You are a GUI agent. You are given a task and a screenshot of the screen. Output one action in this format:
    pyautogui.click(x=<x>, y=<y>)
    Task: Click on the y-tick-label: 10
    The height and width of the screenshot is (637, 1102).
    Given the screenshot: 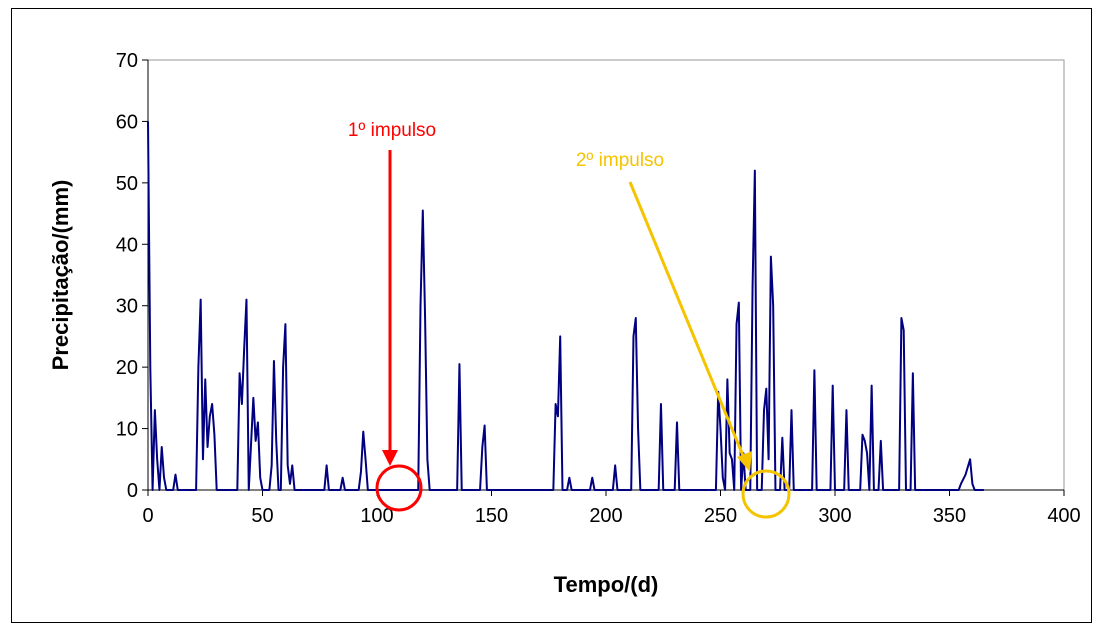 What is the action you would take?
    pyautogui.click(x=127, y=430)
    